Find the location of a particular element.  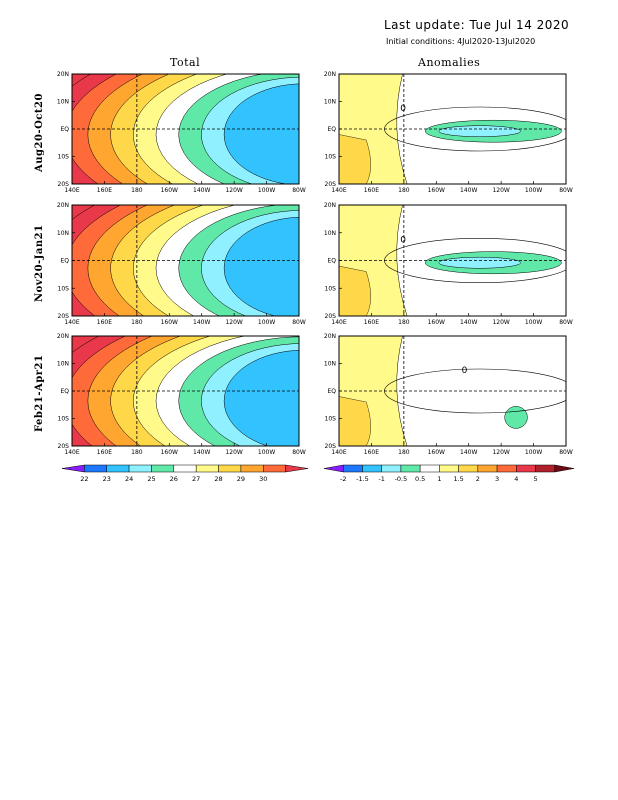

colorbar-label: 4 is located at coordinates (516, 479).